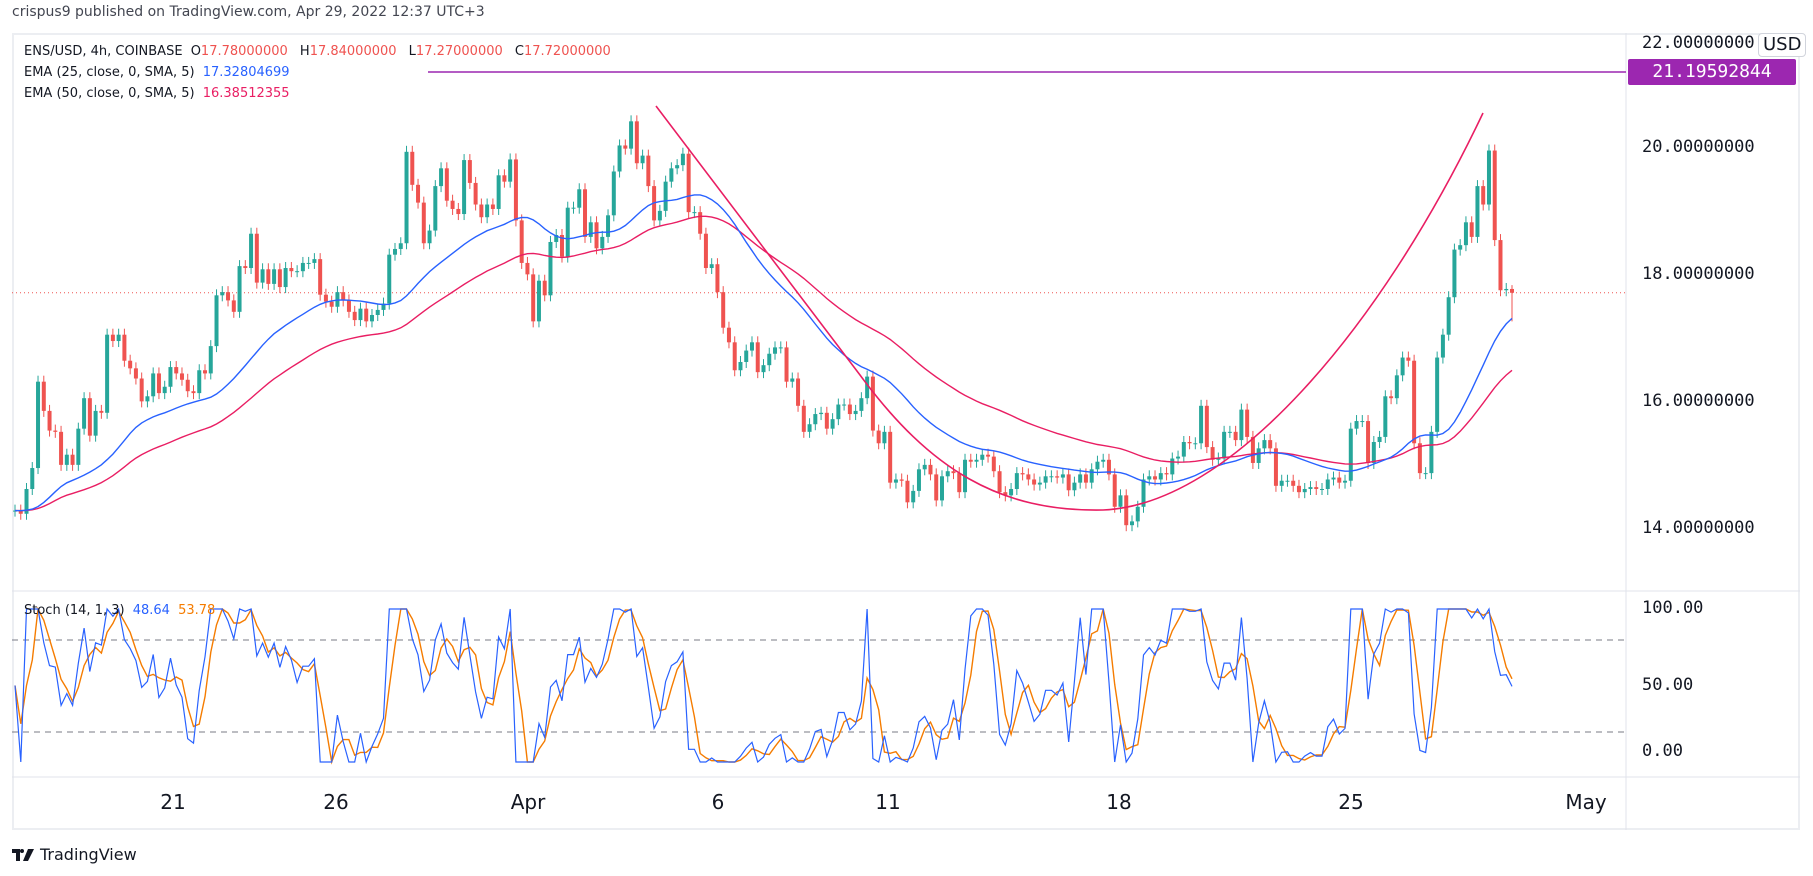 The height and width of the screenshot is (876, 1813). What do you see at coordinates (159, 72) in the screenshot?
I see `ema25-legend: EMA (25, close, 0, SMA, 5) 17.32804699` at bounding box center [159, 72].